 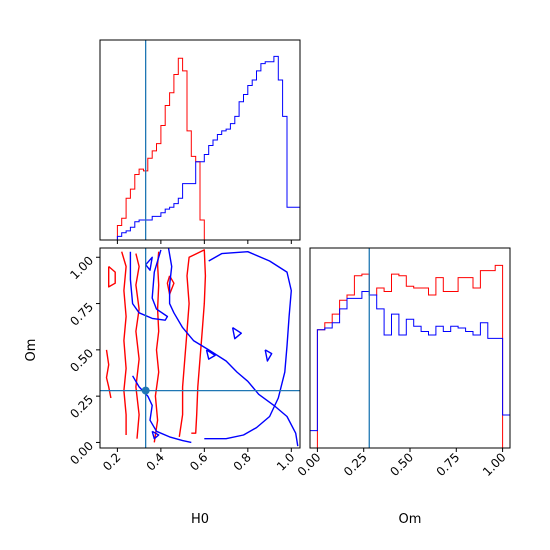 I want to click on h0-marginal-panel, so click(x=200, y=141).